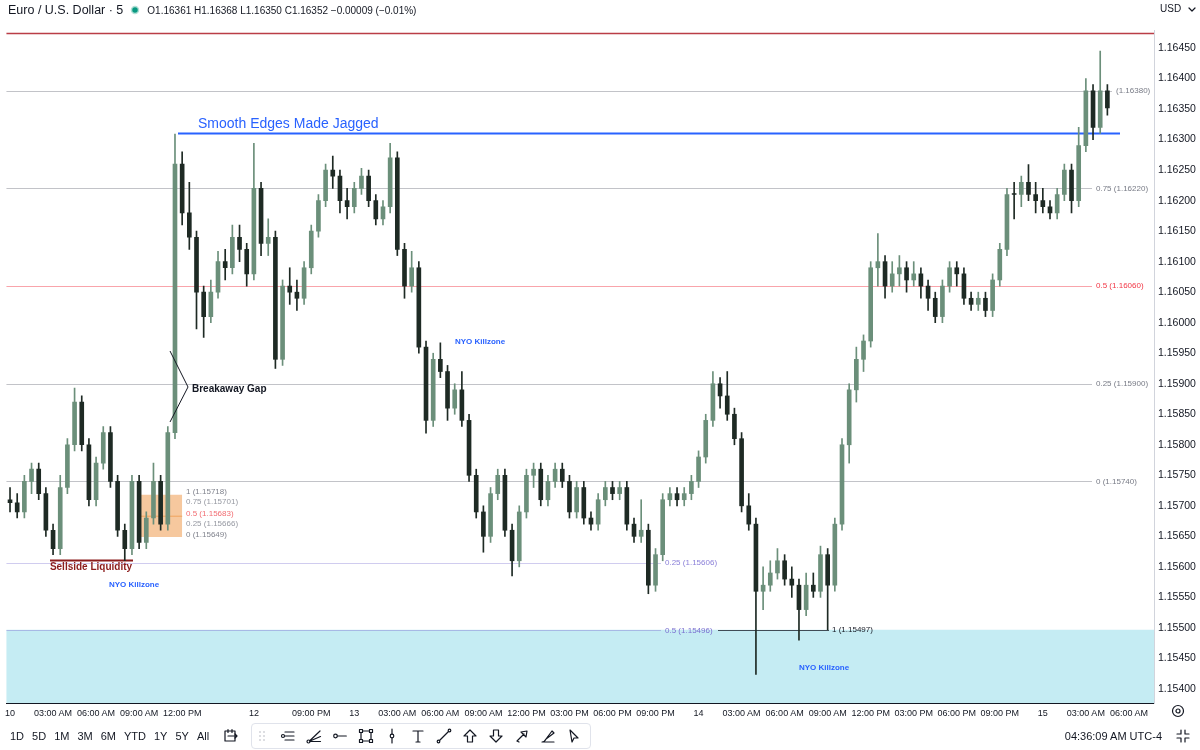  What do you see at coordinates (354, 712) in the screenshot?
I see `x-tick-label: 13` at bounding box center [354, 712].